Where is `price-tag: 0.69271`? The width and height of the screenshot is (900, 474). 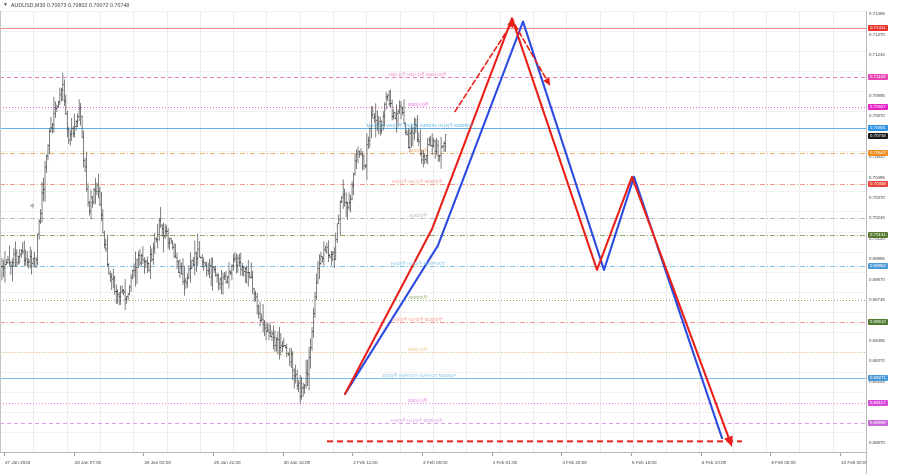 price-tag: 0.69271 is located at coordinates (878, 377).